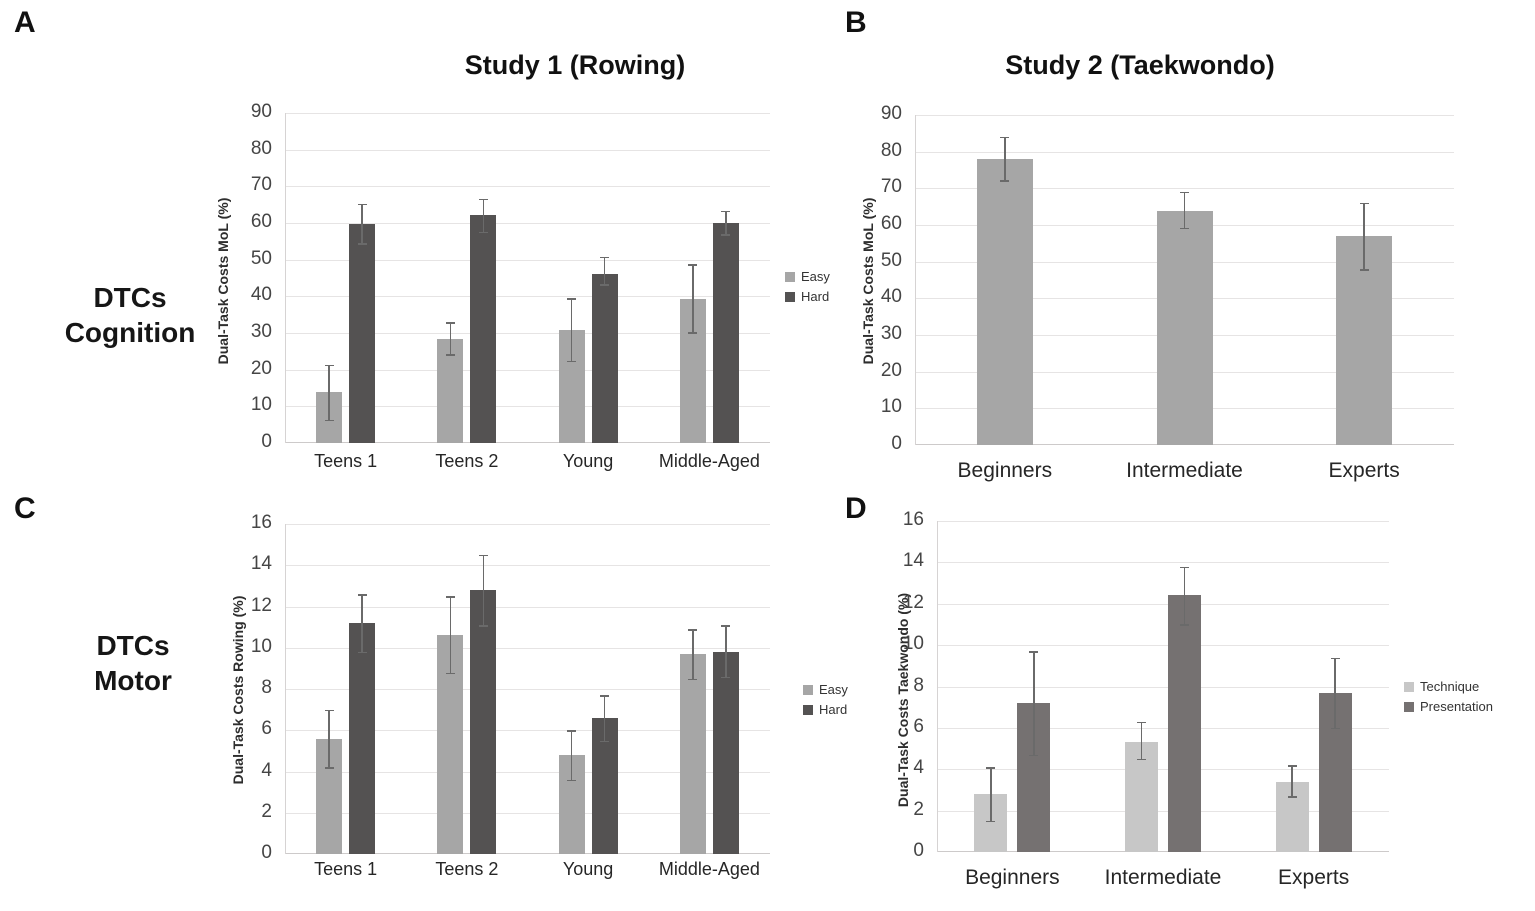 This screenshot has width=1535, height=911. What do you see at coordinates (261, 331) in the screenshot?
I see `y-tick-label-30: 30` at bounding box center [261, 331].